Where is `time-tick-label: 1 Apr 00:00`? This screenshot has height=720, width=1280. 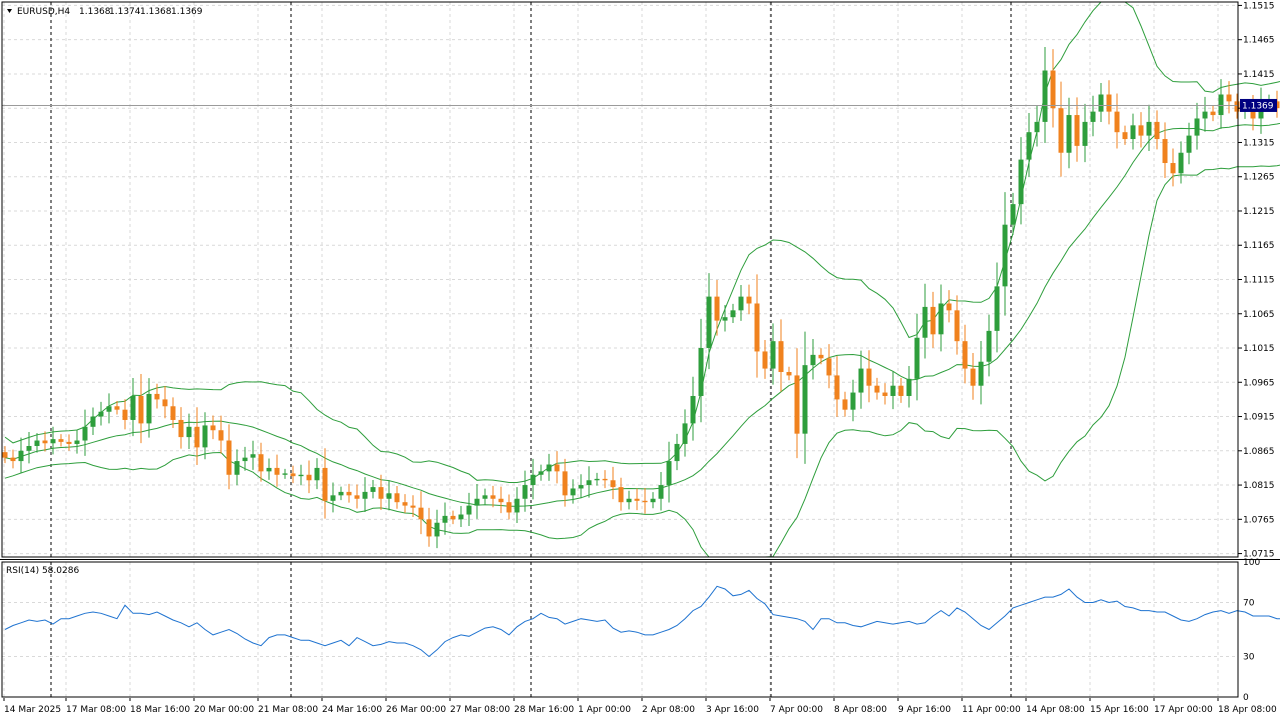 time-tick-label: 1 Apr 00:00 is located at coordinates (604, 710).